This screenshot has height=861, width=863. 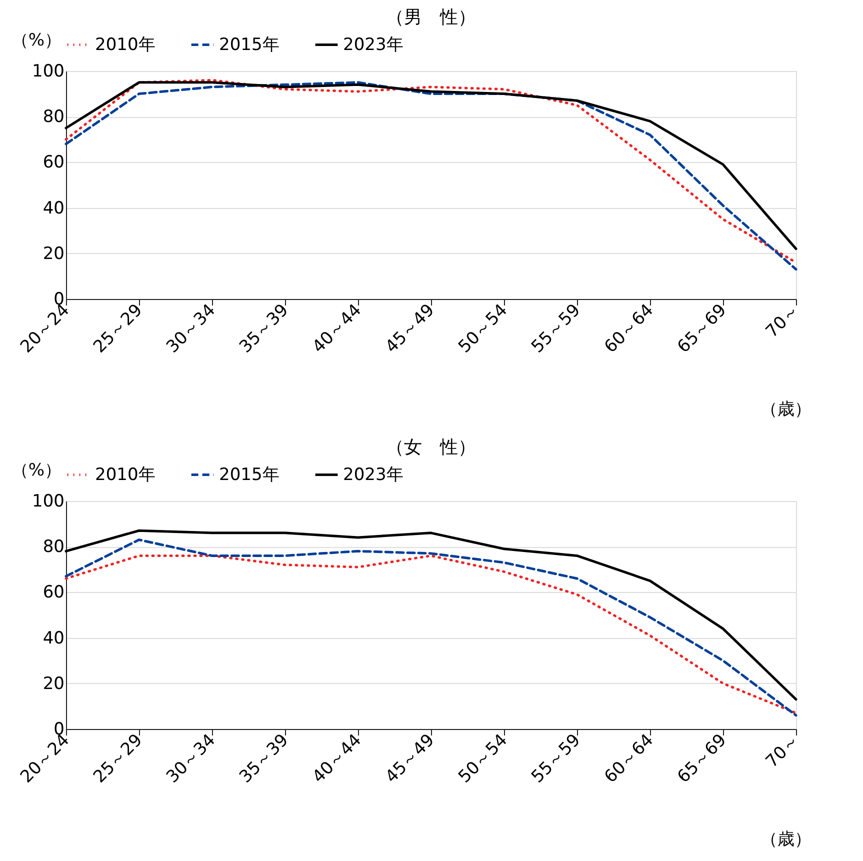 What do you see at coordinates (431, 447) in the screenshot?
I see `chart-title: （女 性）` at bounding box center [431, 447].